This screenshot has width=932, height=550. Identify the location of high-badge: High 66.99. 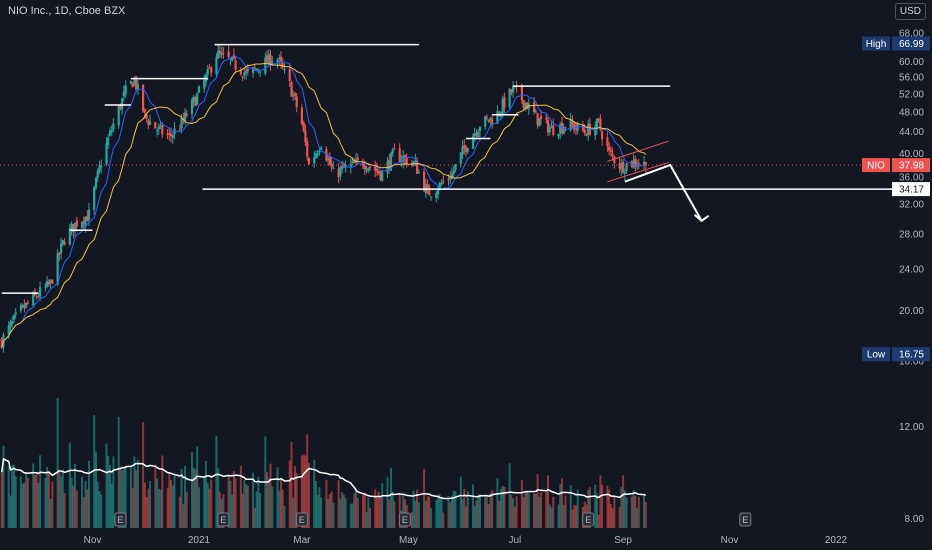
(896, 43).